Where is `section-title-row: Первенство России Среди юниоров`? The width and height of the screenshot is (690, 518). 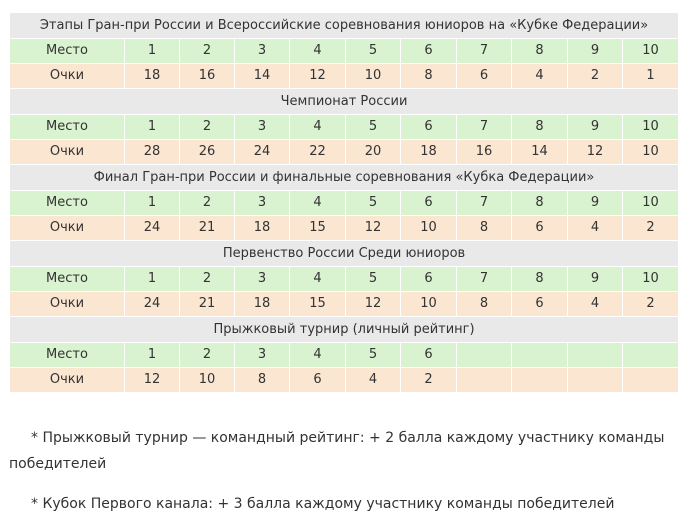 section-title-row: Первенство России Среди юниоров is located at coordinates (344, 253).